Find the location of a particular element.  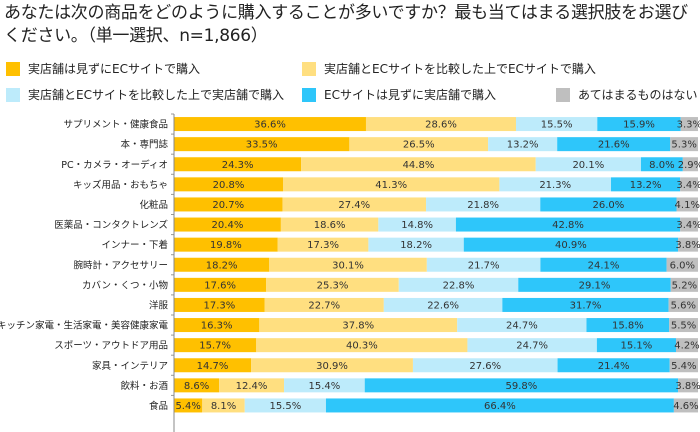

data-label: 4.1% is located at coordinates (687, 205).